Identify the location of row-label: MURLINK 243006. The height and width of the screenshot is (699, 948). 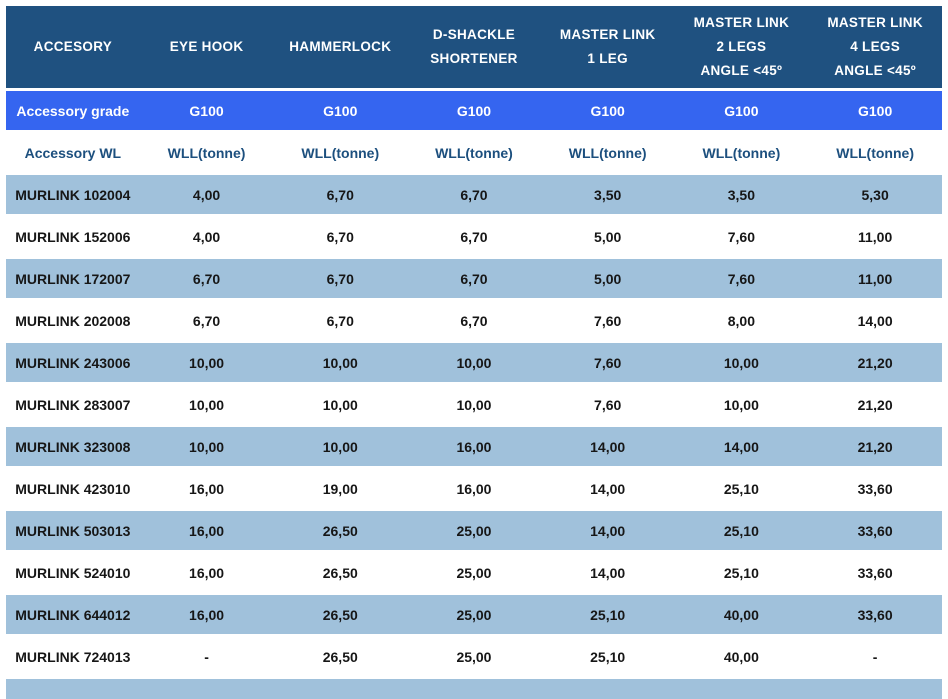
(73, 362).